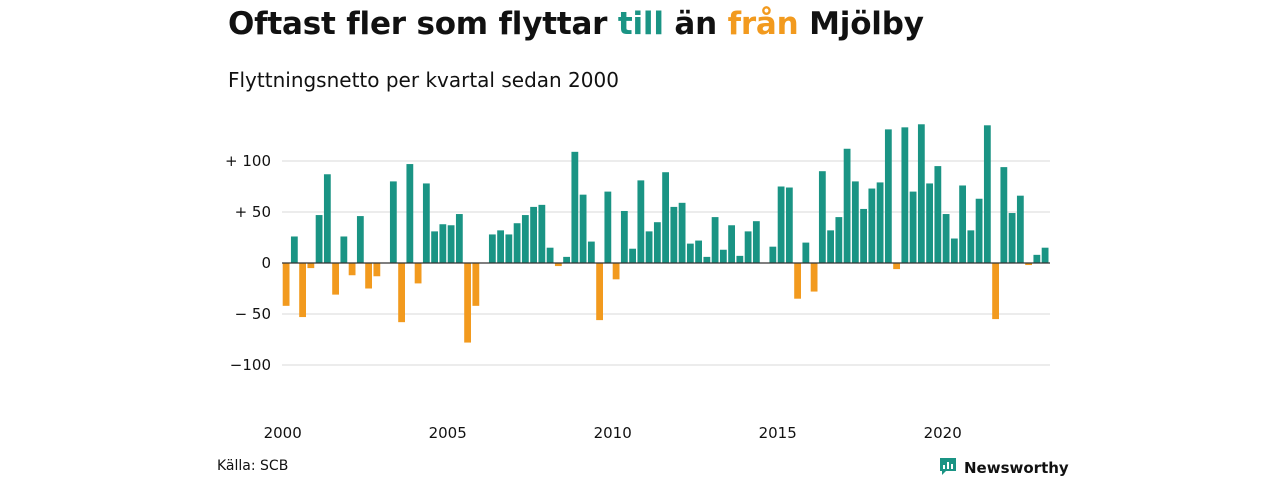 This screenshot has width=1280, height=480. I want to click on title-word-fran: från, so click(763, 24).